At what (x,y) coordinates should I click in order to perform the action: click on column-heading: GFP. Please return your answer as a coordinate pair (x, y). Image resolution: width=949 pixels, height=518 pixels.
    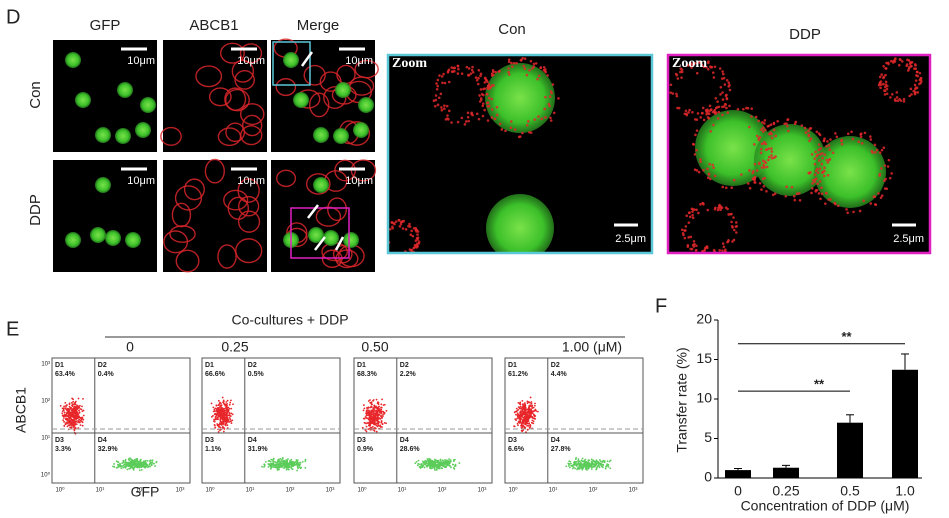
    Looking at the image, I should click on (105, 25).